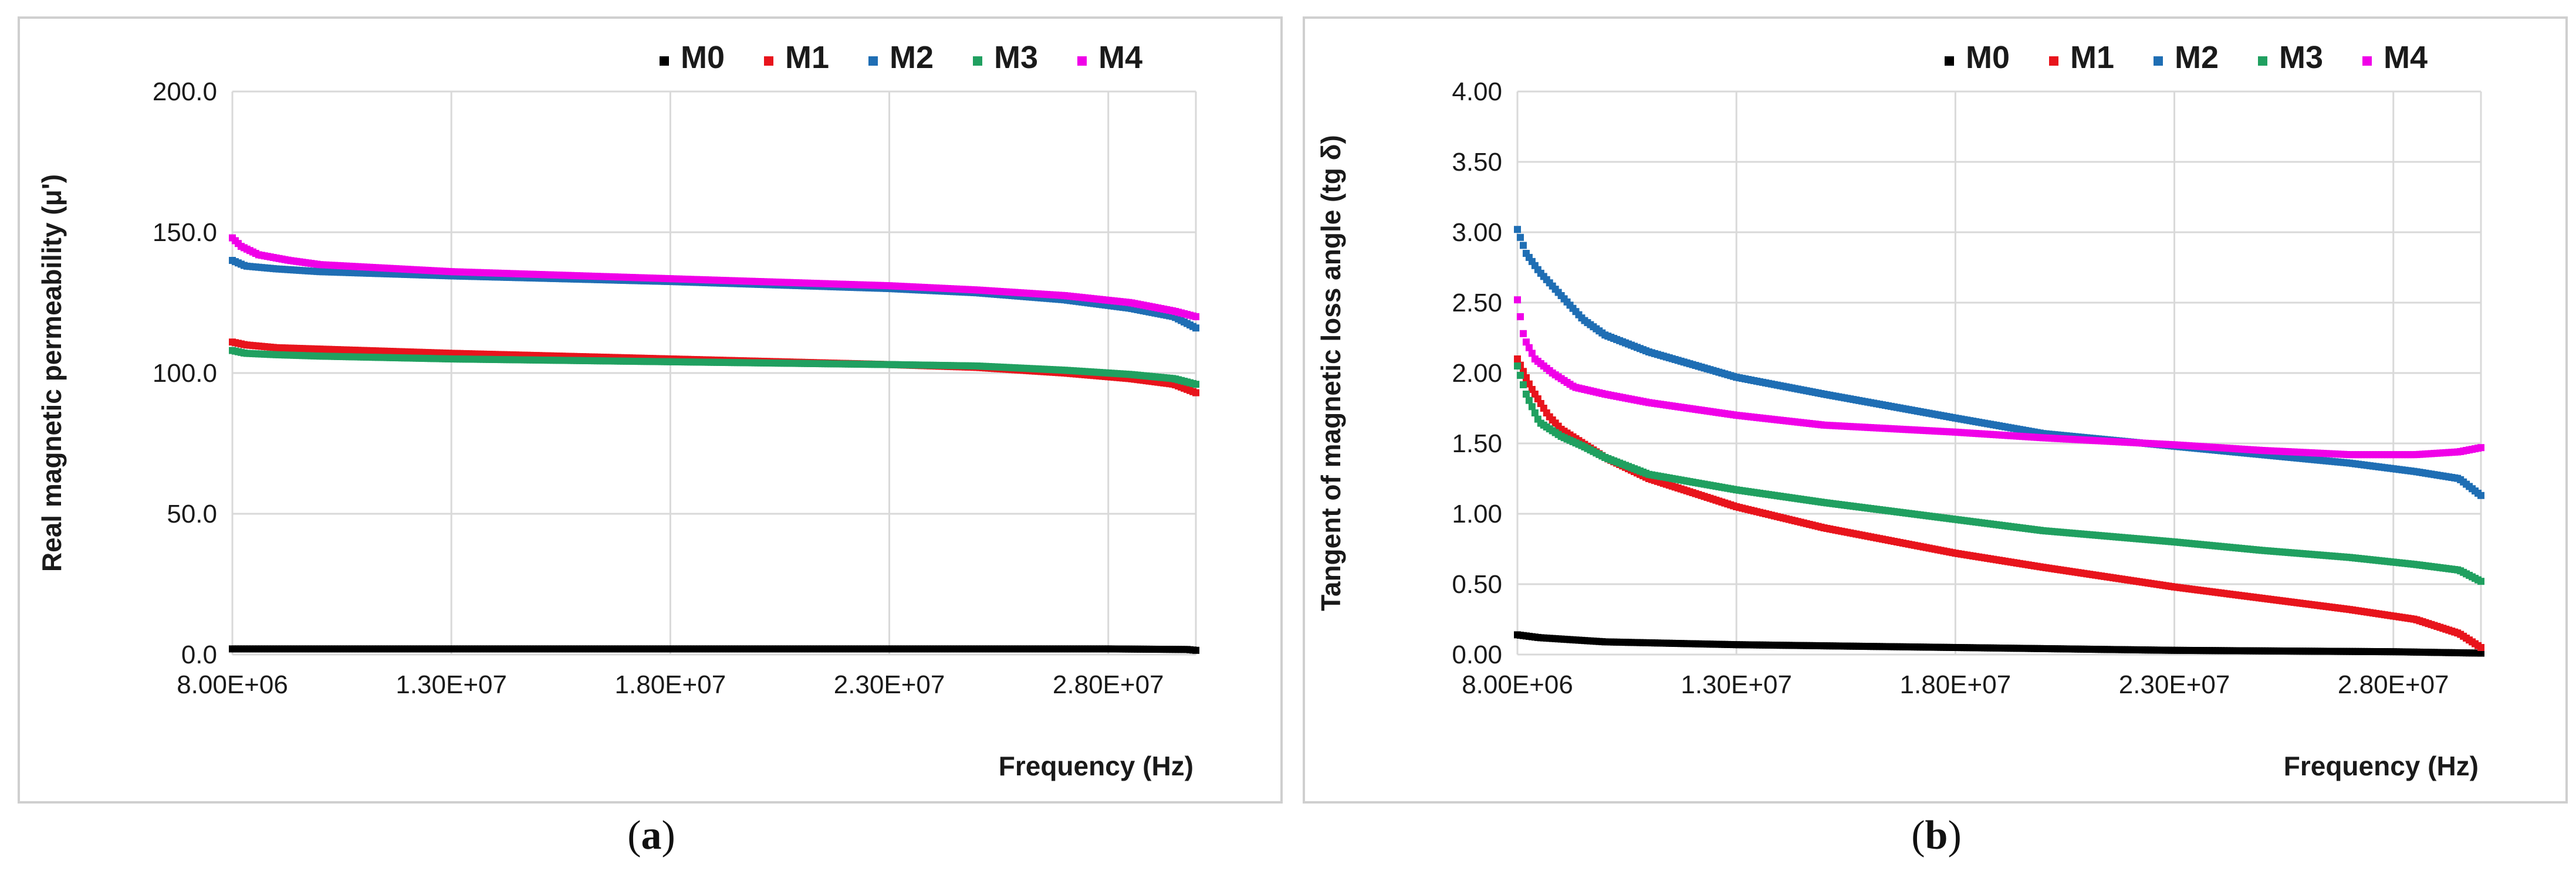 This screenshot has height=878, width=2576. What do you see at coordinates (1195, 650) in the screenshot?
I see `chart-a-point-m0` at bounding box center [1195, 650].